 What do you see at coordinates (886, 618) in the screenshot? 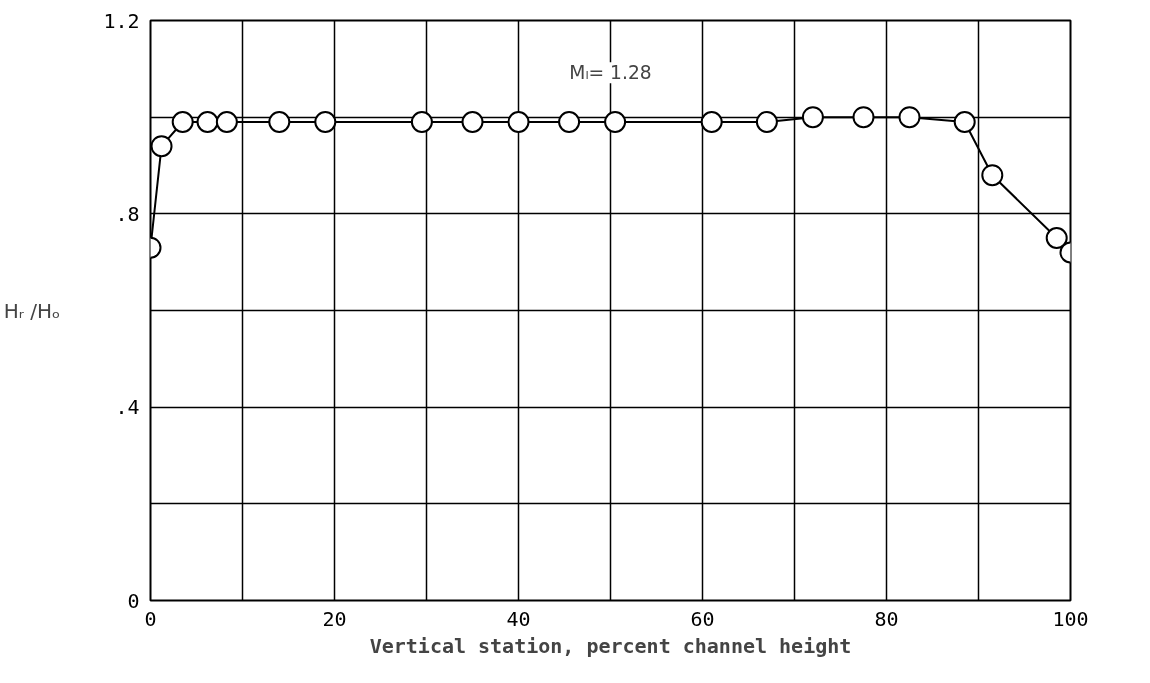
I see `x-tick-label: 80` at bounding box center [886, 618].